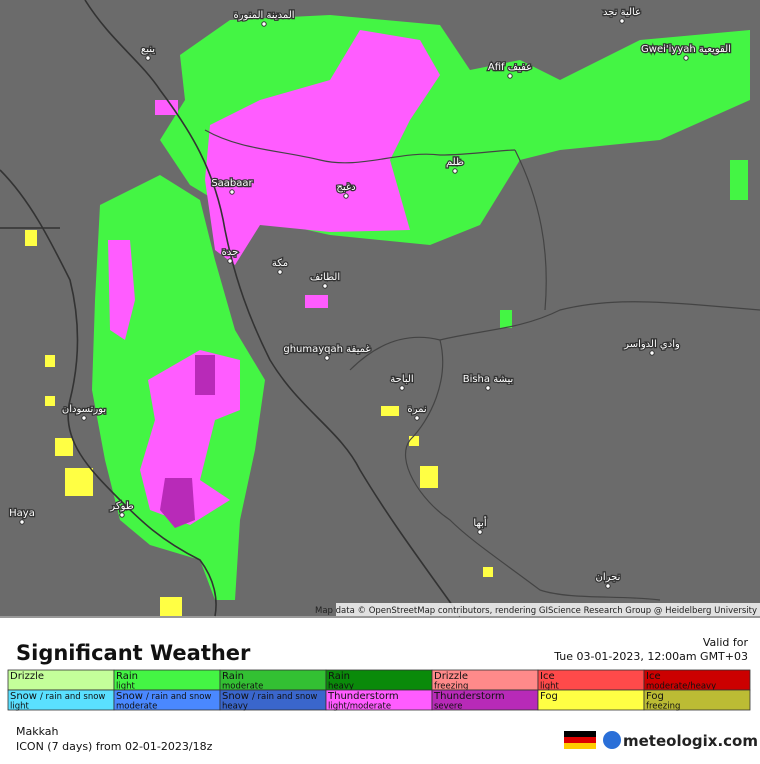  I want to click on city-label: طوكر, so click(121, 506).